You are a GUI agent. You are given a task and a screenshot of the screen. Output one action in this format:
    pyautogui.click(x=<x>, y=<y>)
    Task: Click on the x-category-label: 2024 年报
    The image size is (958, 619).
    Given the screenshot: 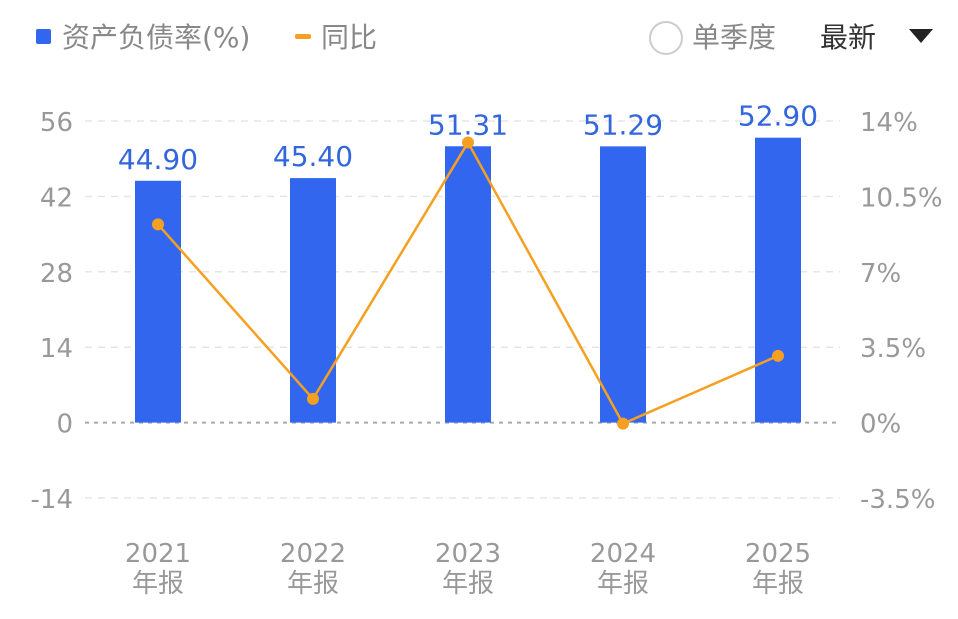 What is the action you would take?
    pyautogui.click(x=623, y=569)
    